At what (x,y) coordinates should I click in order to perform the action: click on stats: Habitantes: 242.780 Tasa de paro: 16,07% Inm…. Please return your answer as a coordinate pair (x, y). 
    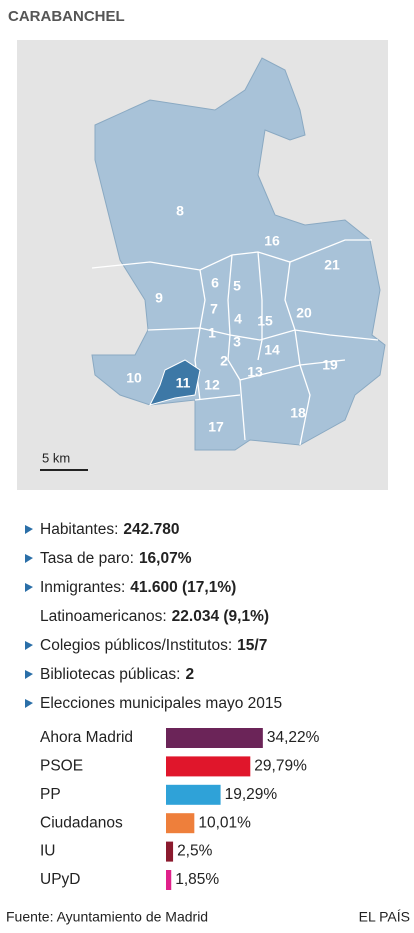
    Looking at the image, I should click on (147, 614).